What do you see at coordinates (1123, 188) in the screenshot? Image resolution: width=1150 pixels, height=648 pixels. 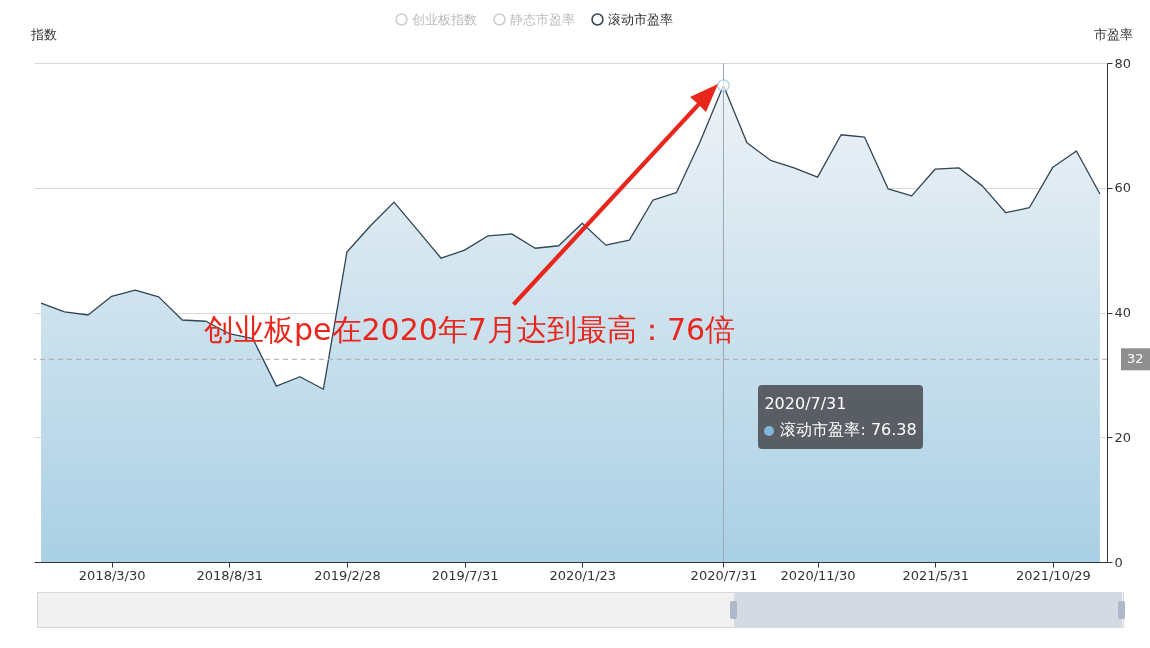 I see `y2-tick-label: 60` at bounding box center [1123, 188].